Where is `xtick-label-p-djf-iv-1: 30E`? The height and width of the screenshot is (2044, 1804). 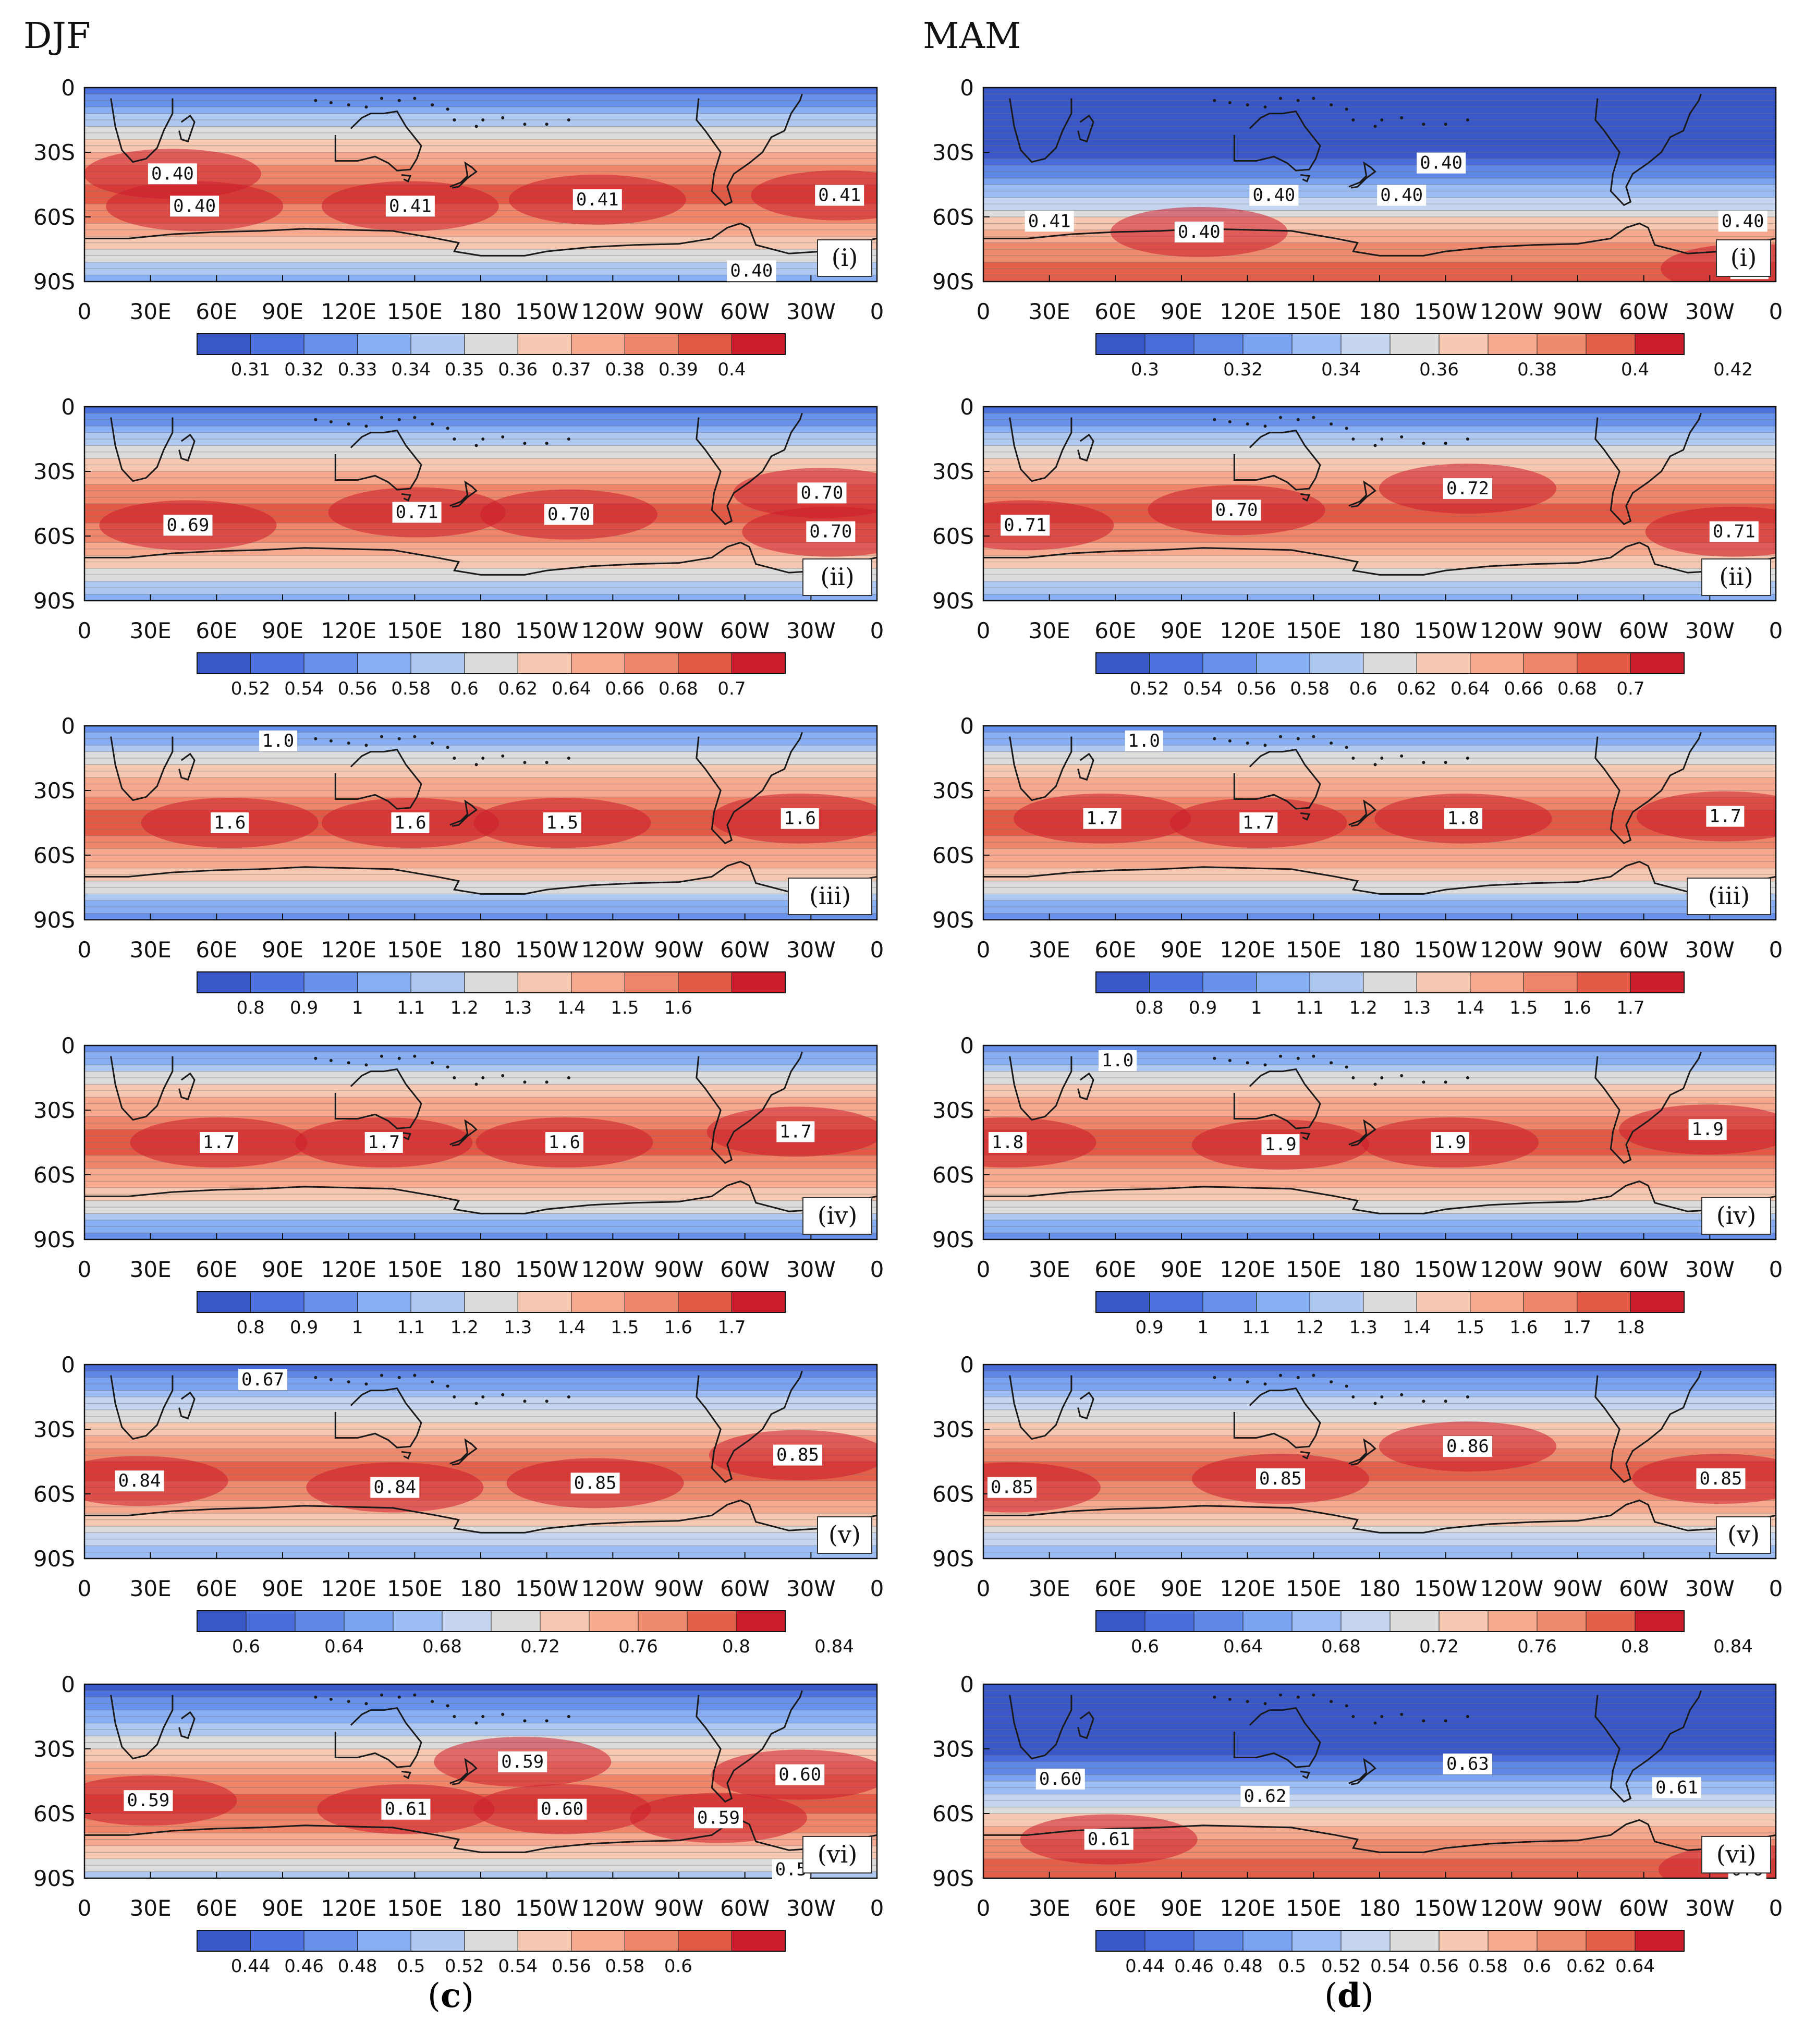 xtick-label-p-djf-iv-1: 30E is located at coordinates (151, 1269).